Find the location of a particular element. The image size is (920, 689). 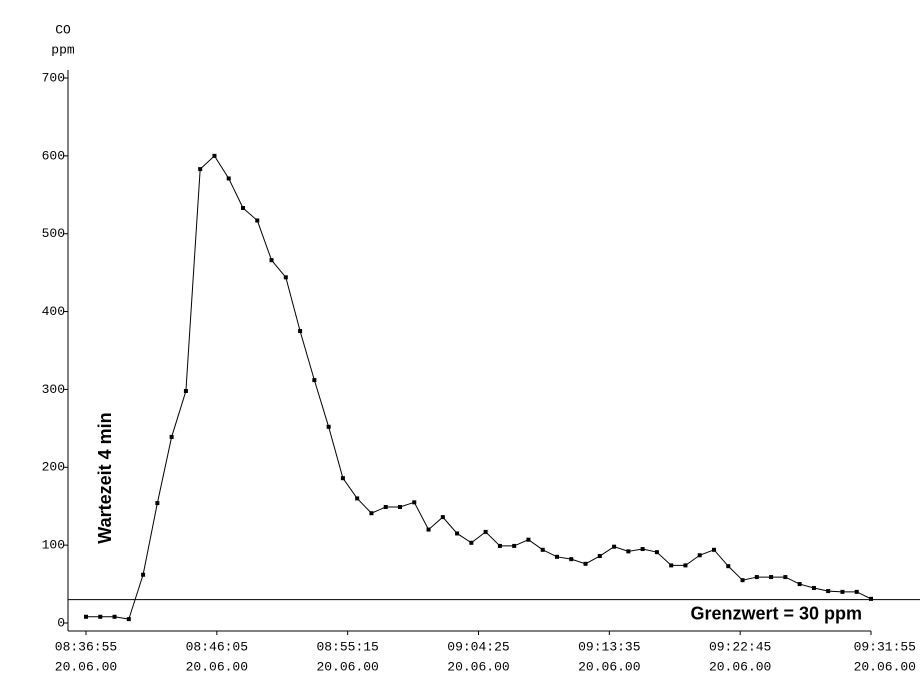

x-tick-label: 09:31:55 is located at coordinates (885, 646).